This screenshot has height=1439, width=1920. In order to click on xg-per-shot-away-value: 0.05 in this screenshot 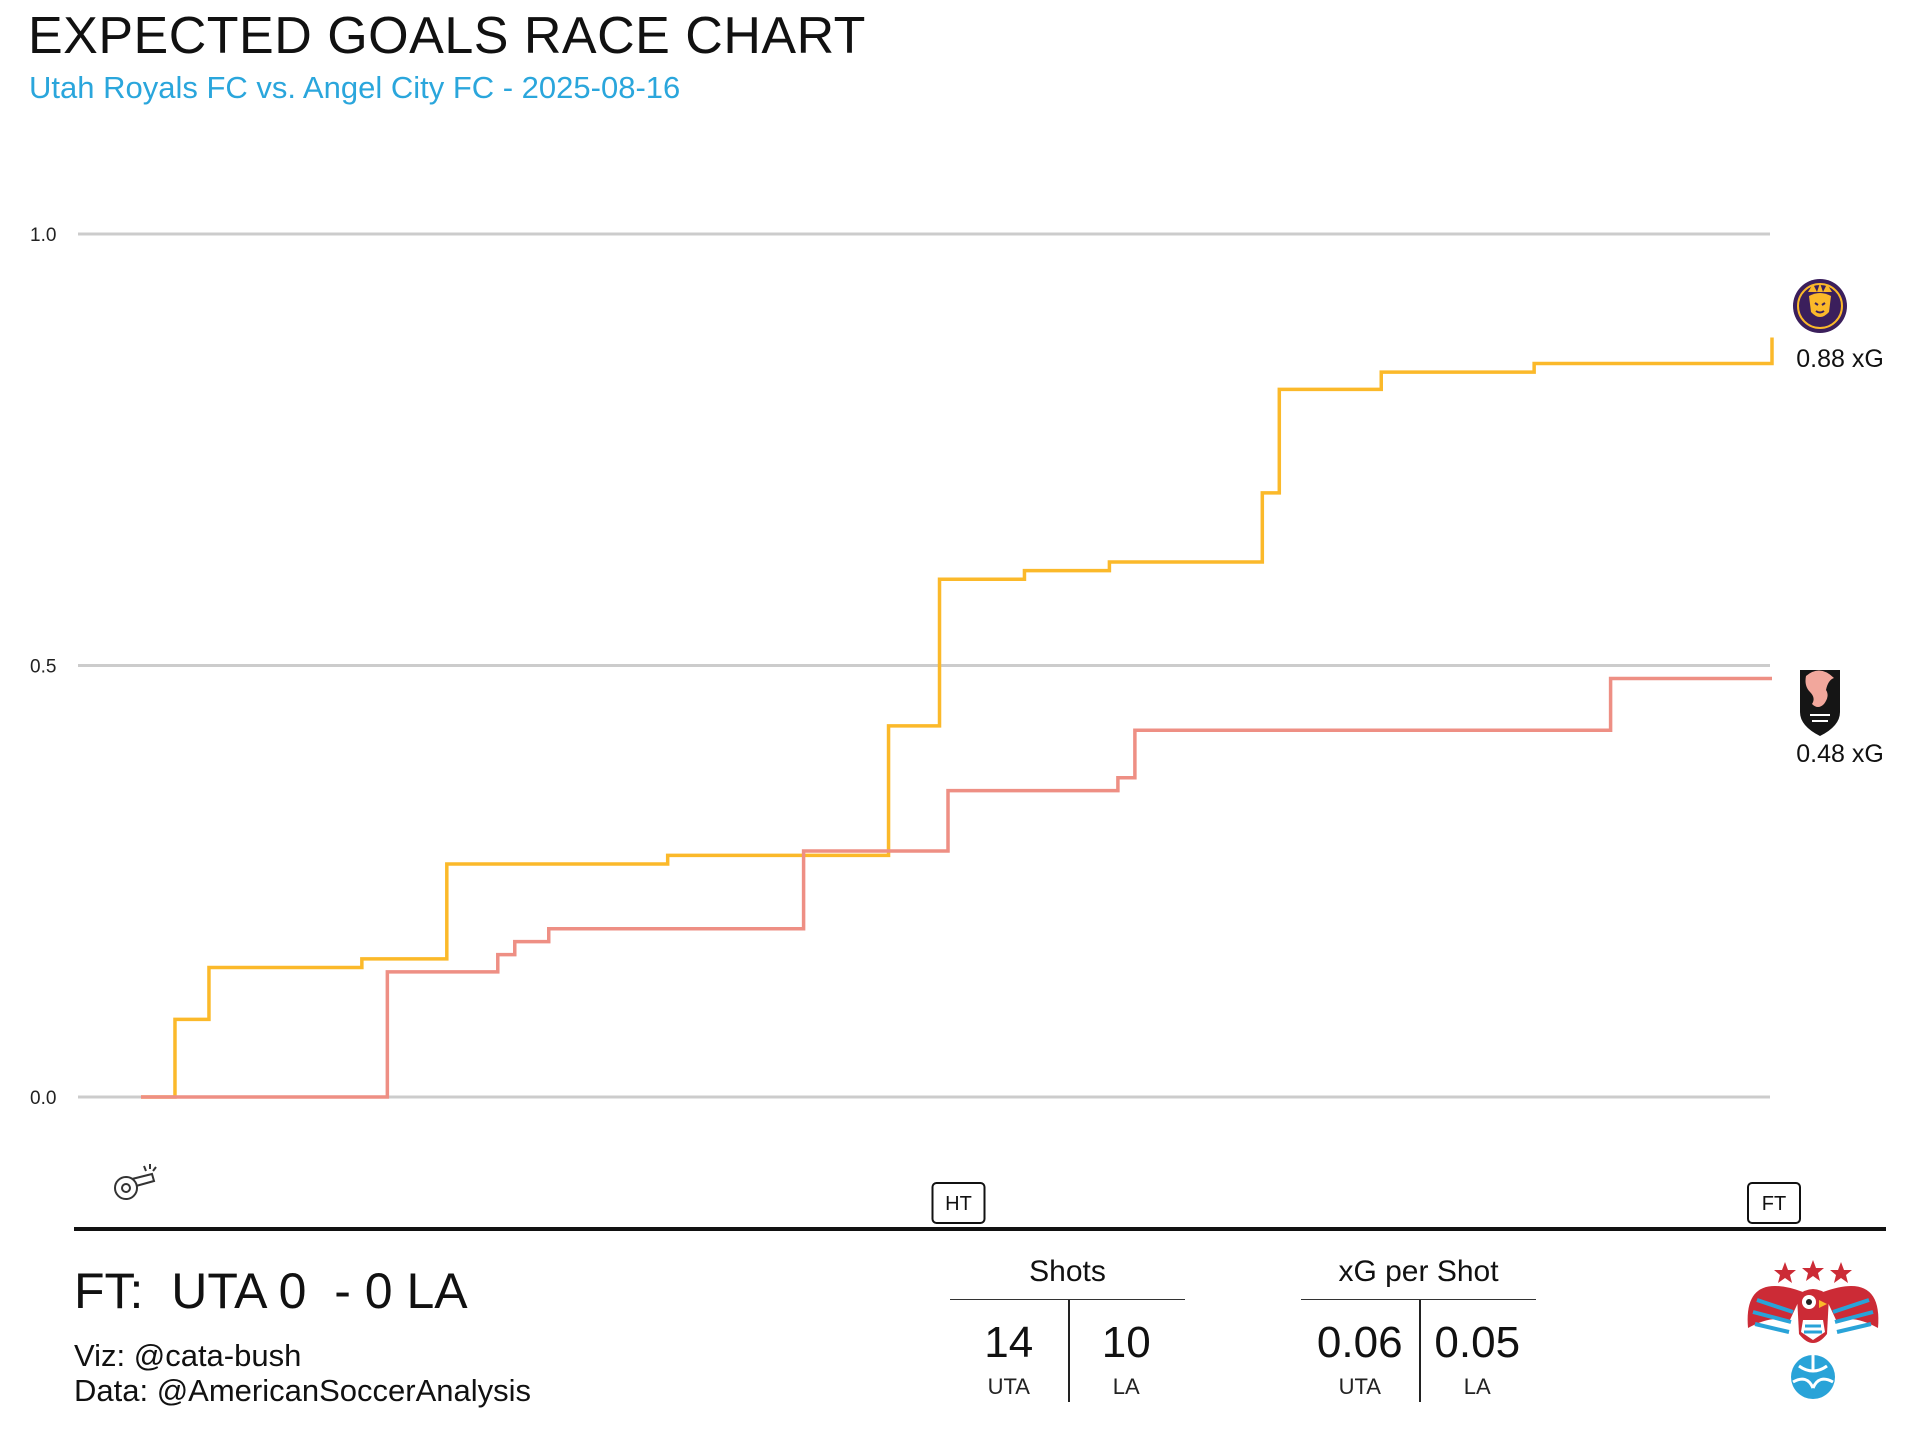, I will do `click(1477, 1342)`.